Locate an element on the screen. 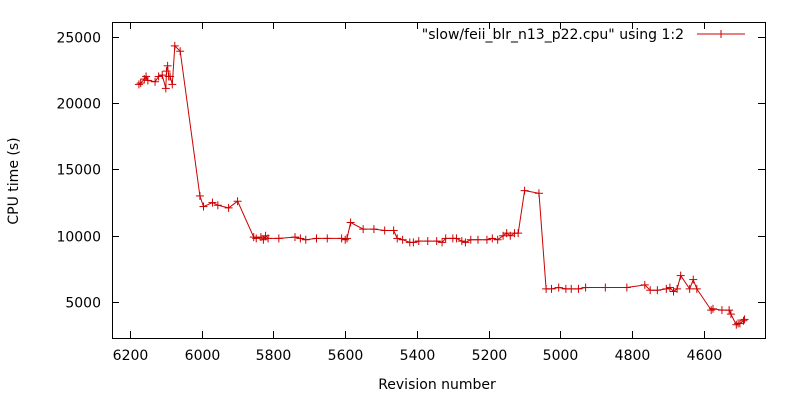  x-tick-label: 5600 is located at coordinates (346, 356).